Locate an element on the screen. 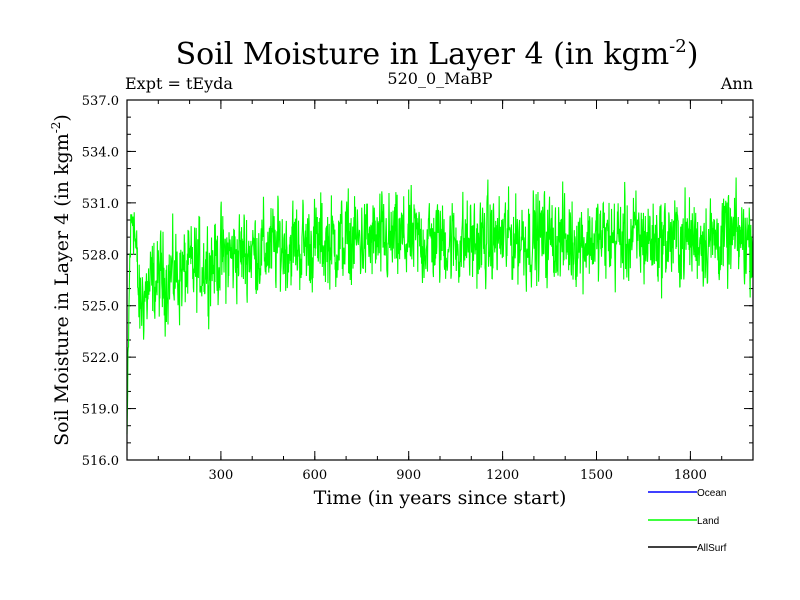  y-tick-label: 525.0 is located at coordinates (100, 307).